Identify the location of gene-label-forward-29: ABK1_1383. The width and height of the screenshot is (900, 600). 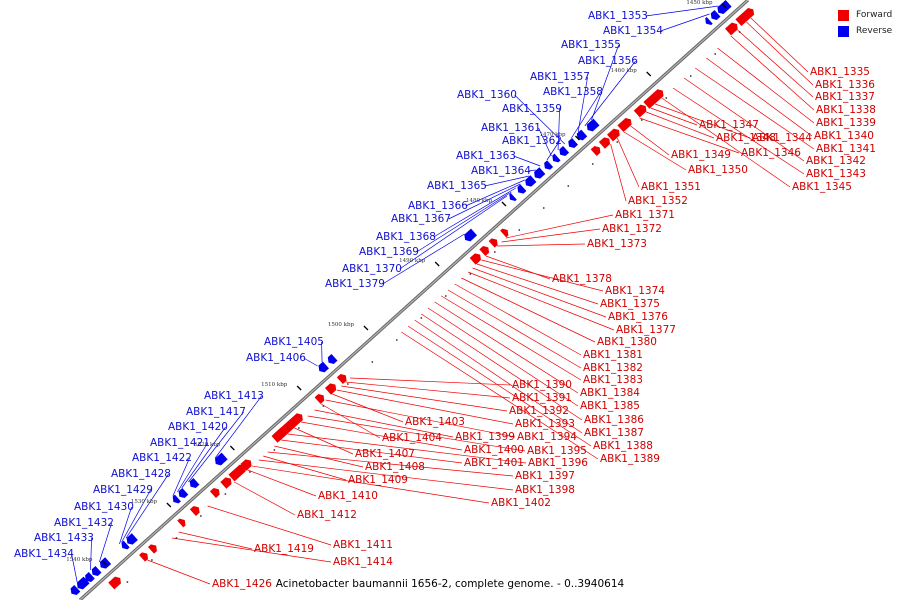
(613, 380).